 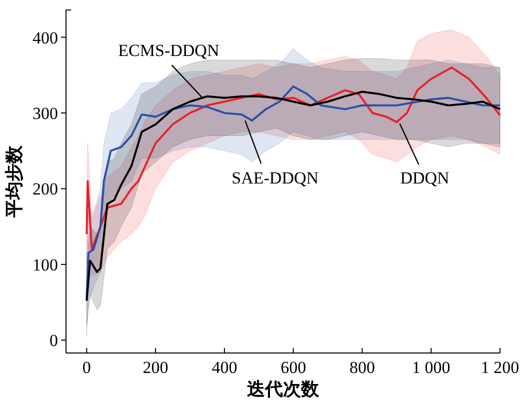 I want to click on x-axis-title: 迭代次数, so click(x=283, y=389).